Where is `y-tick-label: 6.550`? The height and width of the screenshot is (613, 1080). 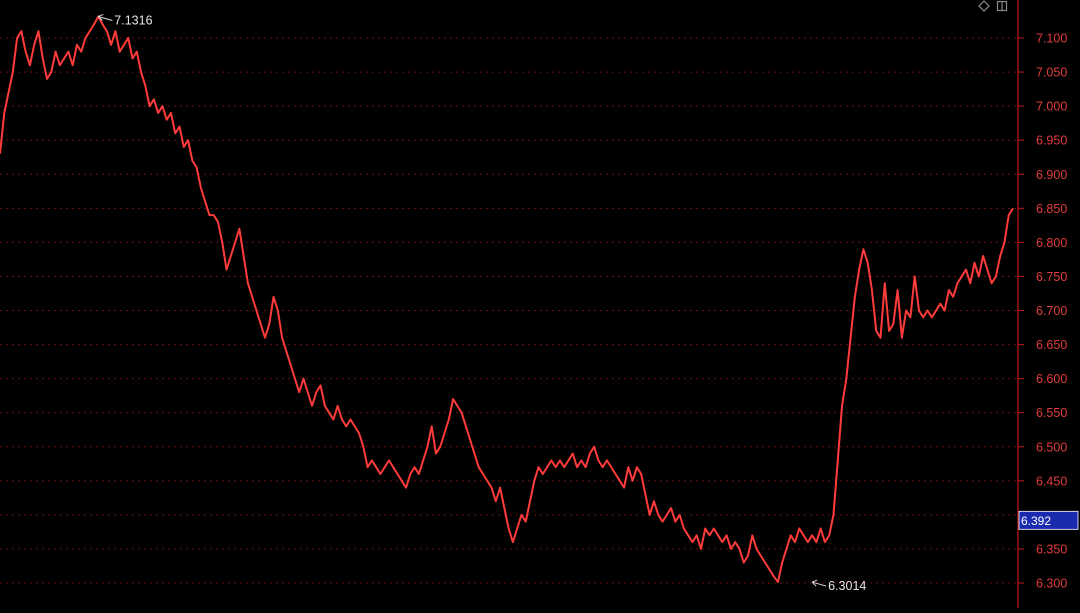
y-tick-label: 6.550 is located at coordinates (1051, 413).